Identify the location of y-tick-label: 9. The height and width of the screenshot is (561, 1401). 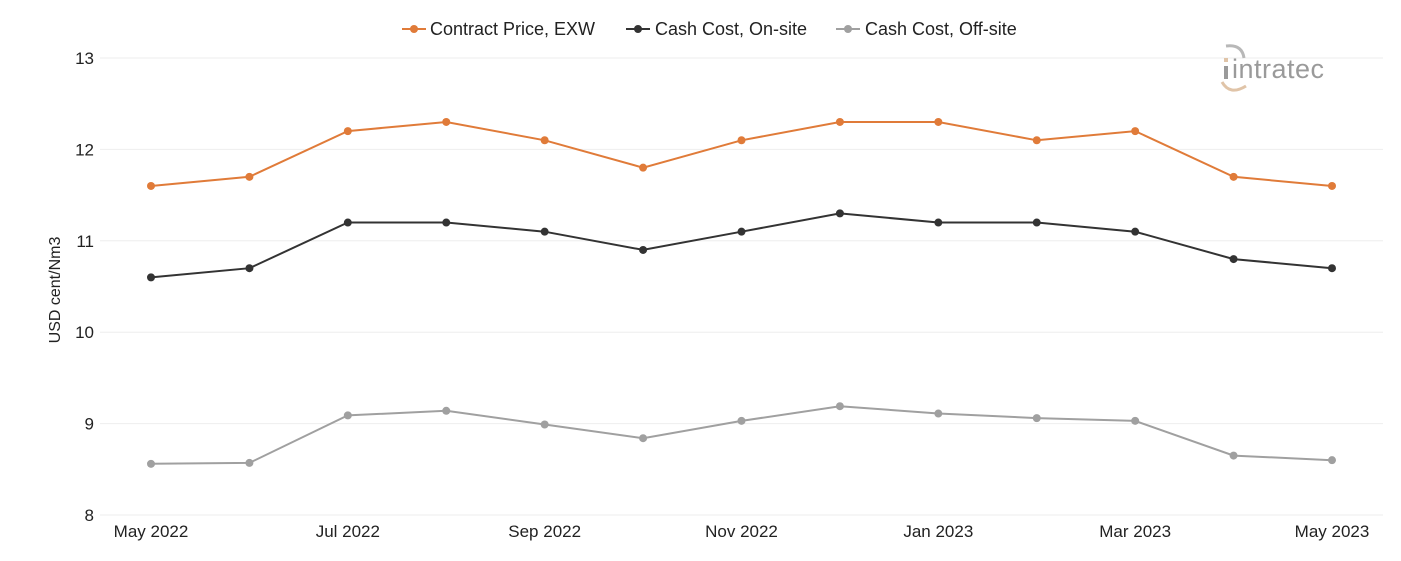
(89, 424).